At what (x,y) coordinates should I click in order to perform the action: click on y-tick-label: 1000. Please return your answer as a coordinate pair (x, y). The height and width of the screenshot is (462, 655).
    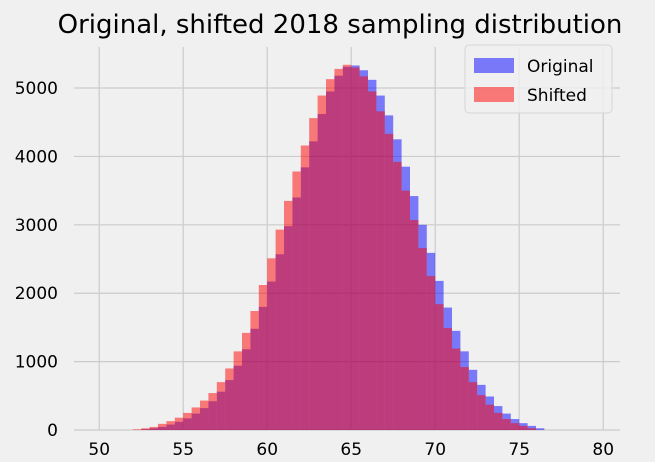
    Looking at the image, I should click on (36, 363).